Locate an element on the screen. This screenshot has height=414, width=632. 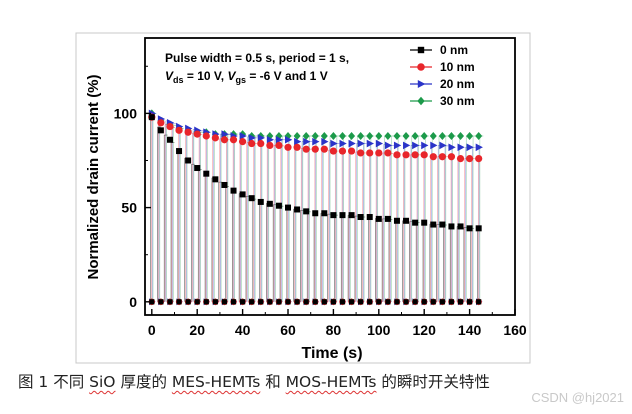
legend-label: 10 nm is located at coordinates (457, 67).